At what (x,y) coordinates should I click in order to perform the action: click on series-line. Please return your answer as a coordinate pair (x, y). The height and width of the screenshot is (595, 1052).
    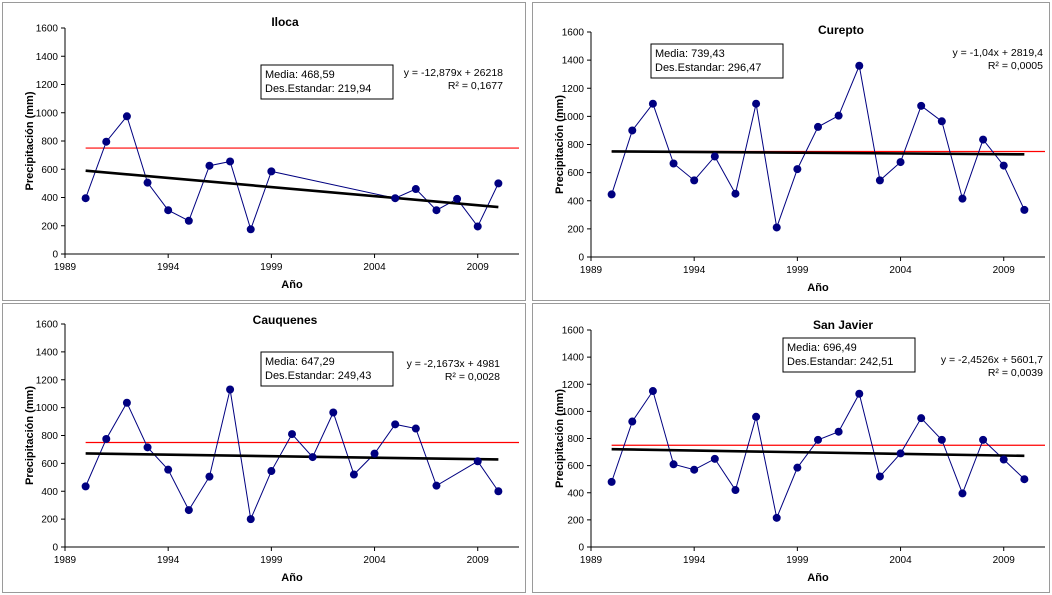
    Looking at the image, I should click on (818, 145).